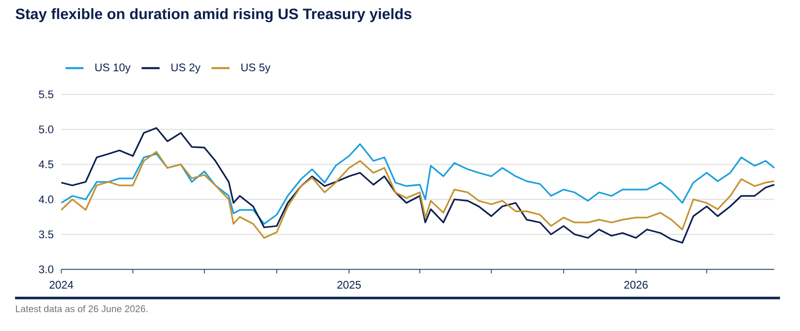  Describe the element at coordinates (113, 69) in the screenshot. I see `legend-label: US 10y` at that location.